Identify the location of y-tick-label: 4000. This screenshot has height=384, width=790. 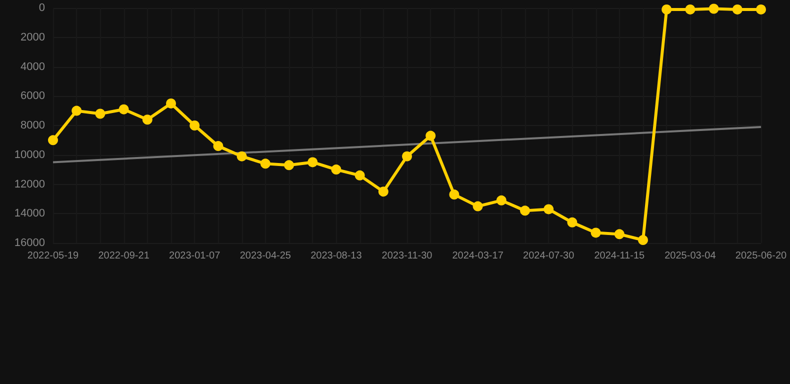
(32, 66).